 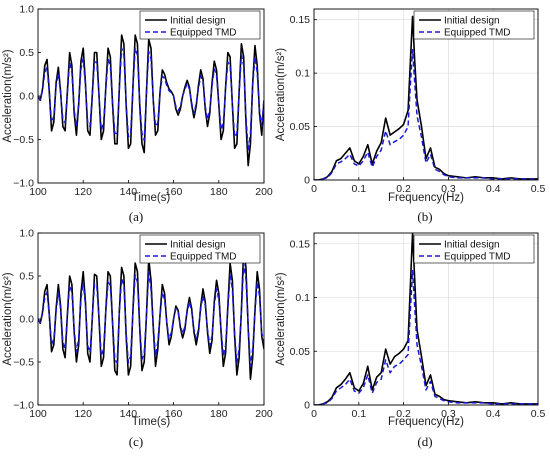 I want to click on panel-label: (a), so click(x=136, y=216).